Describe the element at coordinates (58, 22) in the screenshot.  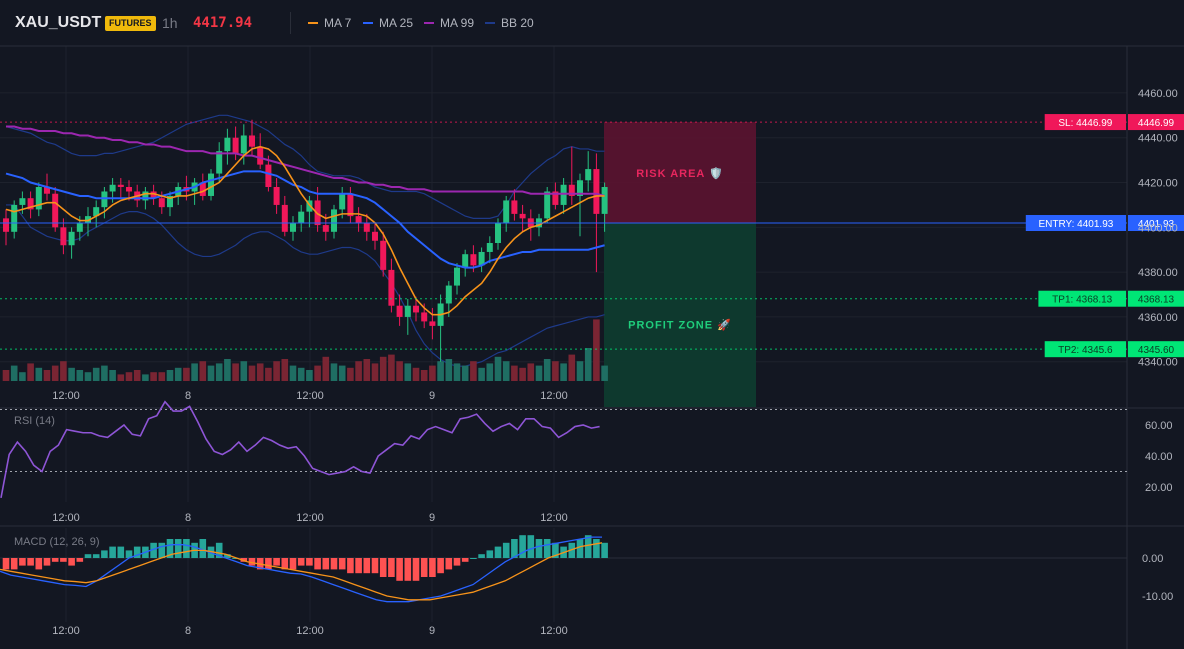
I see `symbol-name: XAU_USDT` at that location.